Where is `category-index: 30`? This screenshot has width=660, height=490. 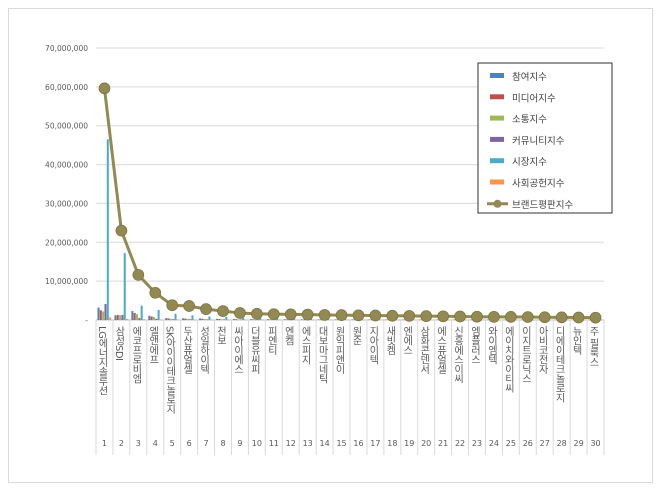 category-index: 30 is located at coordinates (595, 443).